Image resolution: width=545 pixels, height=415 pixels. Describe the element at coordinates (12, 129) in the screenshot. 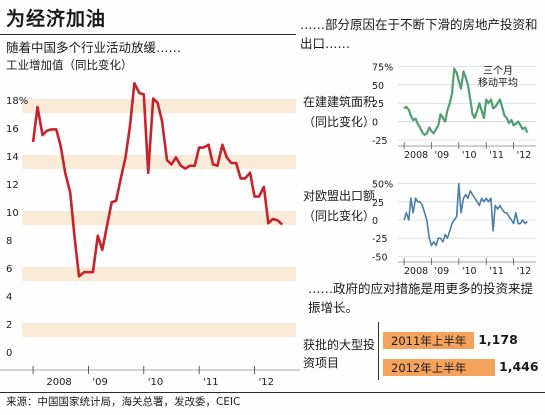

I see `y-tick-label: 16` at that location.